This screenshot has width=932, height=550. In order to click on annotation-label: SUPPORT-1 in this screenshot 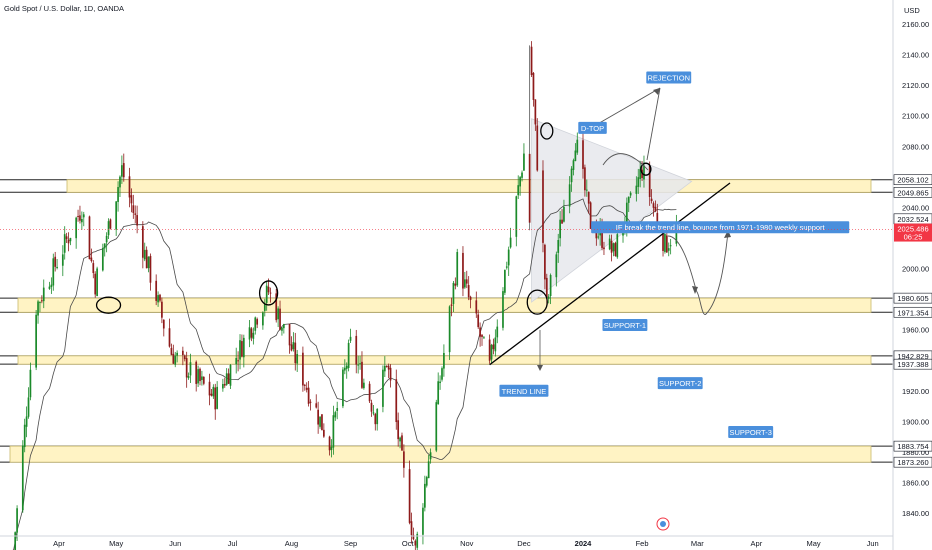, I will do `click(625, 325)`.